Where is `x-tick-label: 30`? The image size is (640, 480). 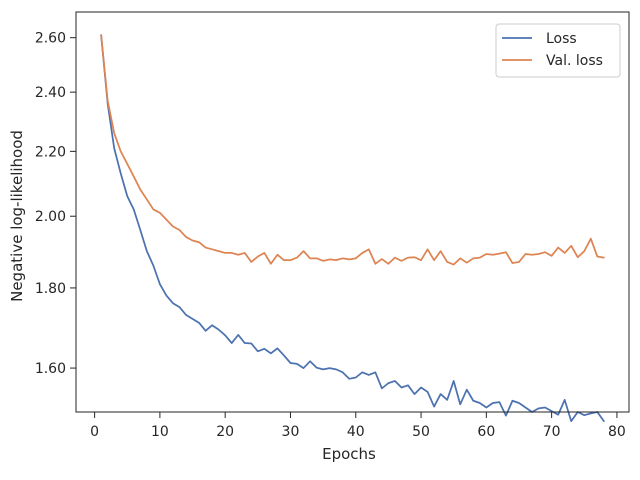
x-tick-label: 30 is located at coordinates (291, 432).